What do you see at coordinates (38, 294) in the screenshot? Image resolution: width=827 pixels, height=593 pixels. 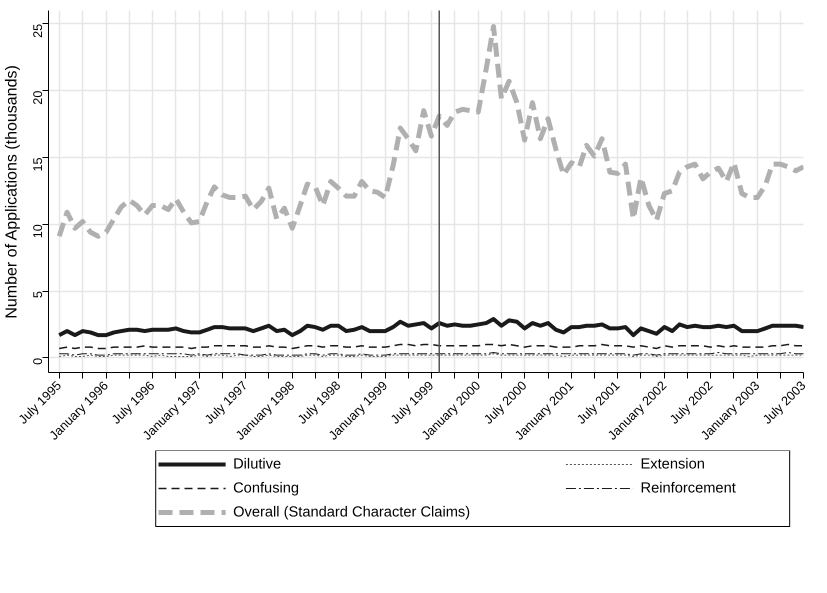 I see `y-tick-label: 5` at bounding box center [38, 294].